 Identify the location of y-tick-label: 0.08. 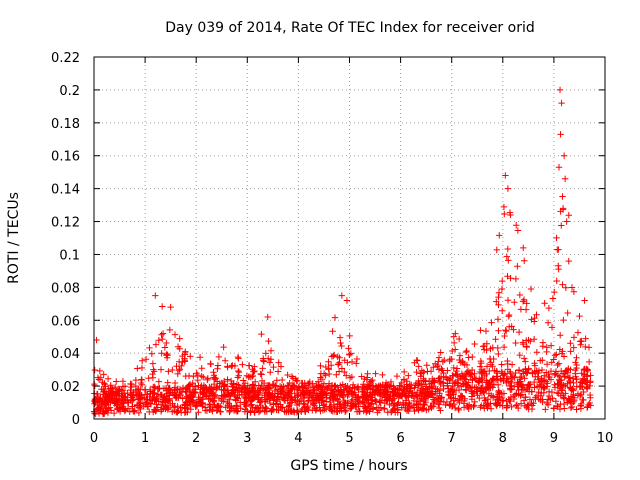
(65, 288).